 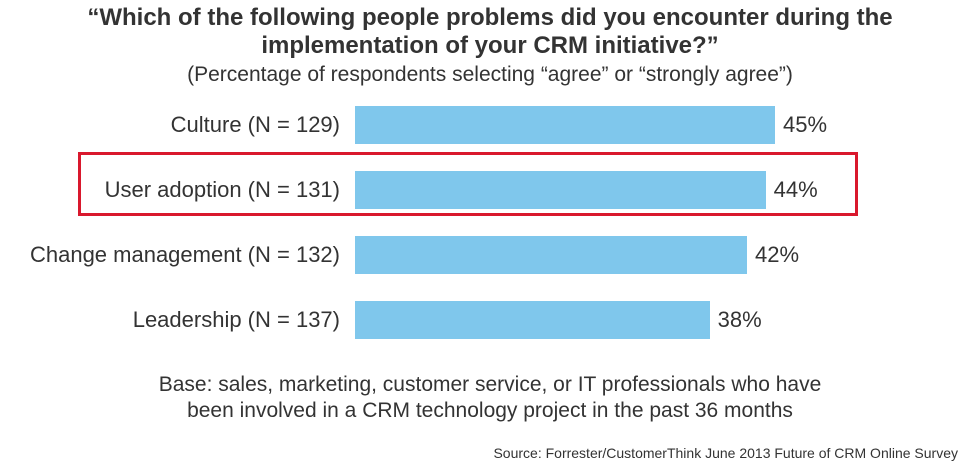 What do you see at coordinates (255, 124) in the screenshot?
I see `bar-label: Culture (N = 129)` at bounding box center [255, 124].